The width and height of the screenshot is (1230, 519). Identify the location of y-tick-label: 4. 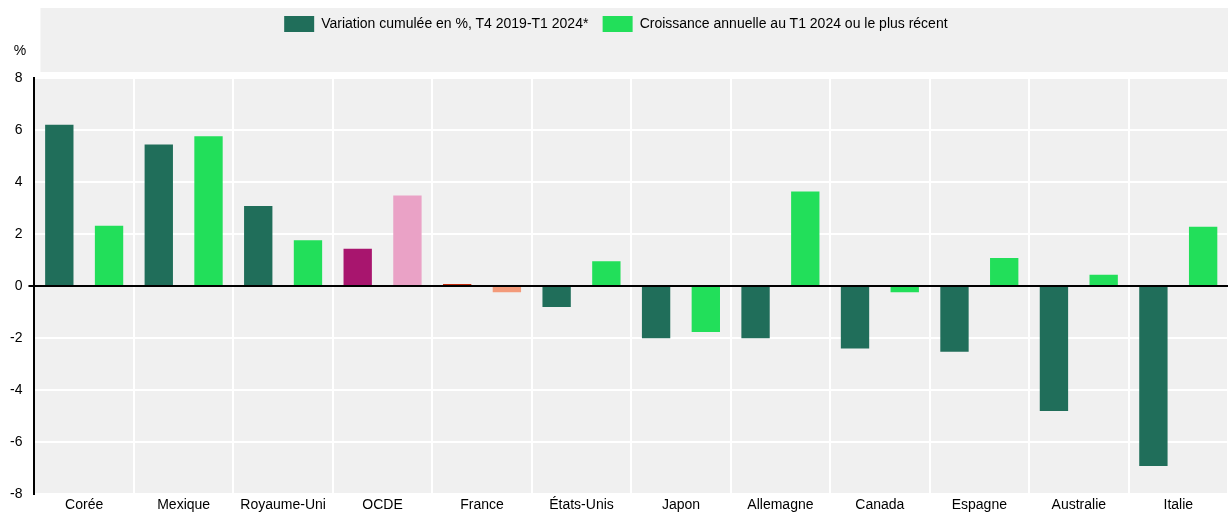
(18, 180).